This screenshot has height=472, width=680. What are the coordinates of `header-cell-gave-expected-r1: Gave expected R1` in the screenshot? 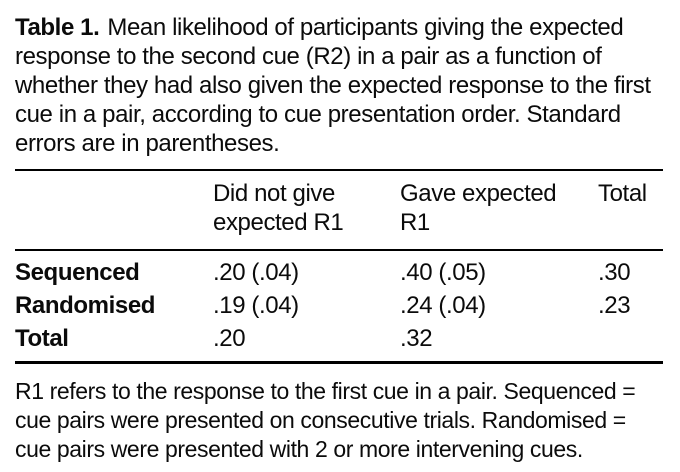 It's located at (478, 208).